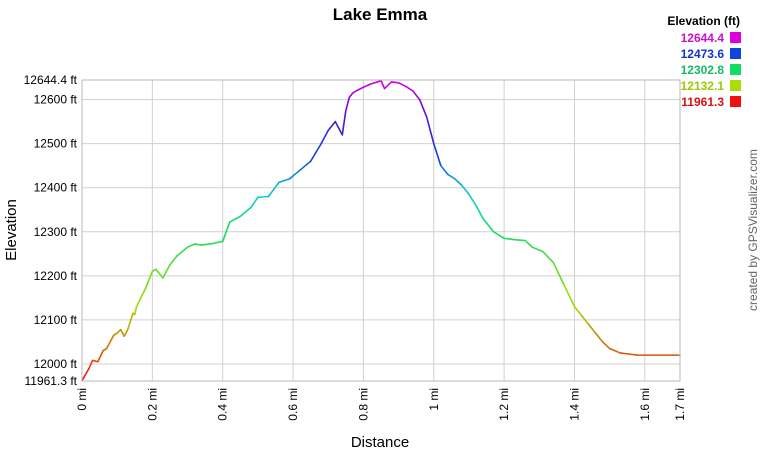 The height and width of the screenshot is (460, 760). Describe the element at coordinates (56, 276) in the screenshot. I see `y-tick-label: 12200 ft` at that location.